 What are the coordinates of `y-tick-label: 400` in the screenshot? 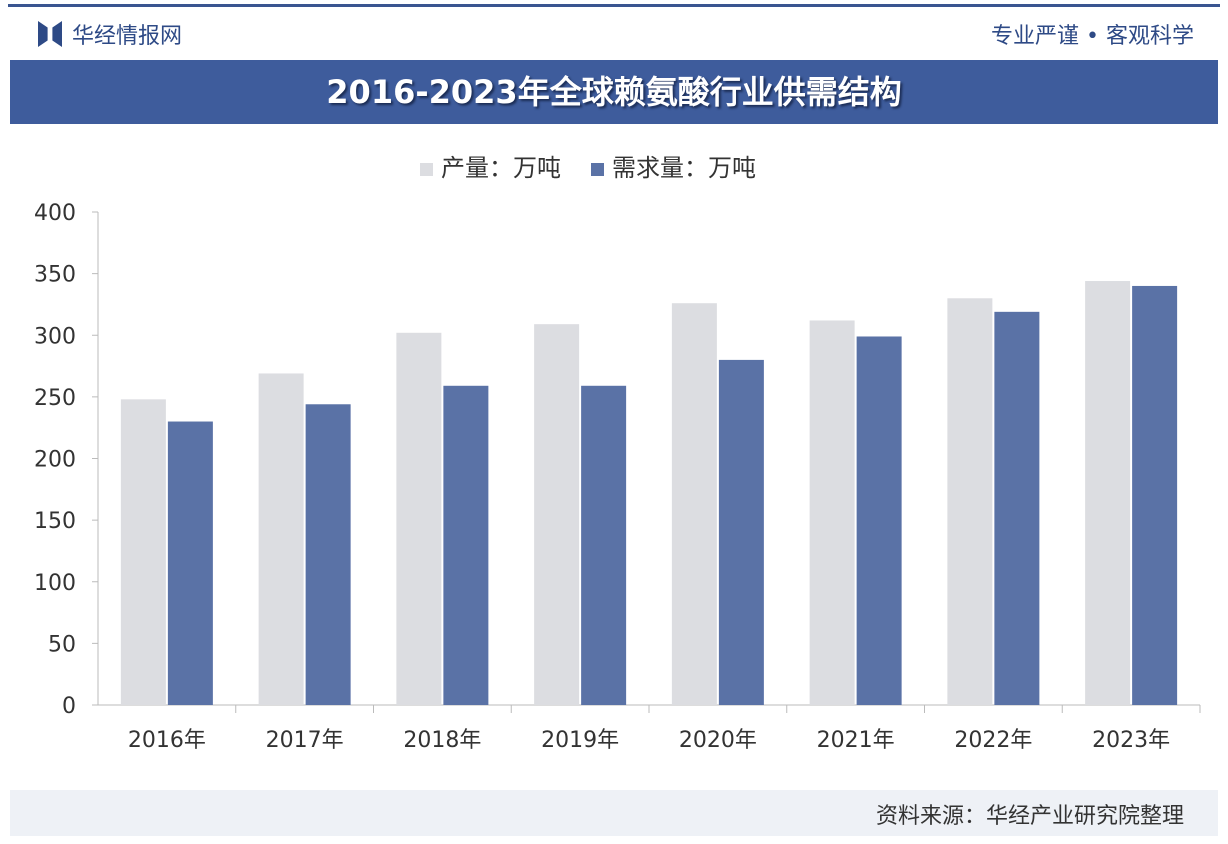 It's located at (55, 213).